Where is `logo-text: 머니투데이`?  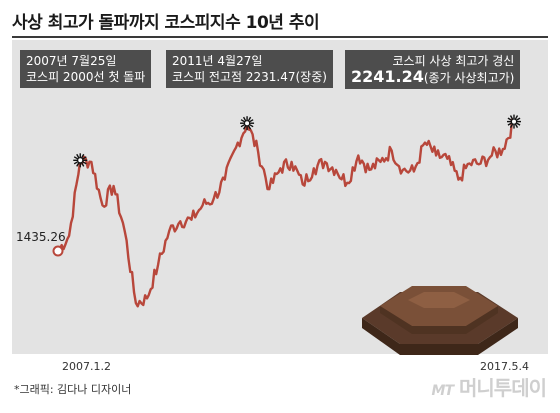
logo-text: 머니투데이 is located at coordinates (503, 388).